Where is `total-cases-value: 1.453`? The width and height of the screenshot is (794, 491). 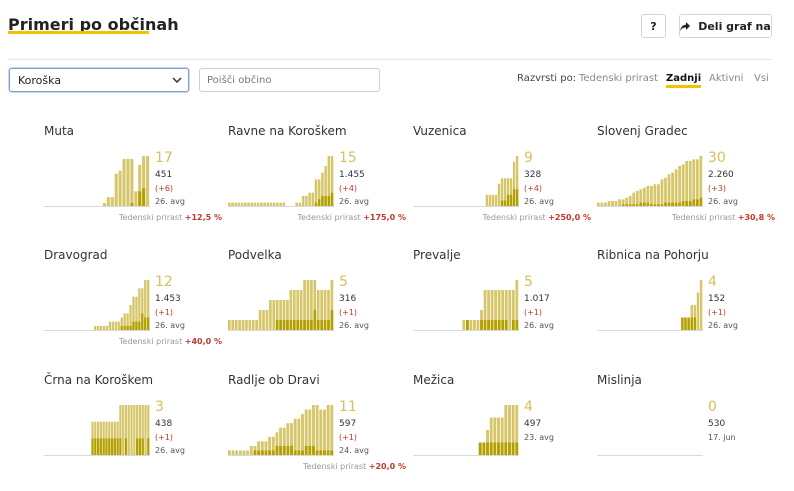
total-cases-value: 1.453 is located at coordinates (168, 299).